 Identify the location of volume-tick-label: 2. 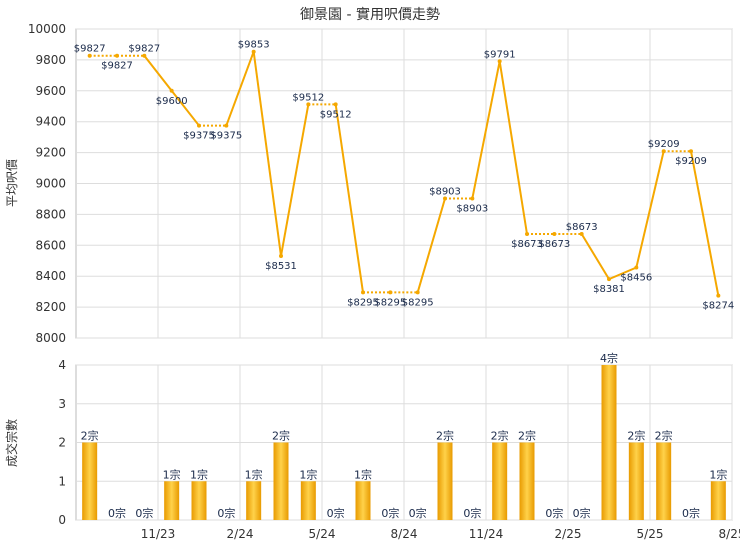
(62, 443).